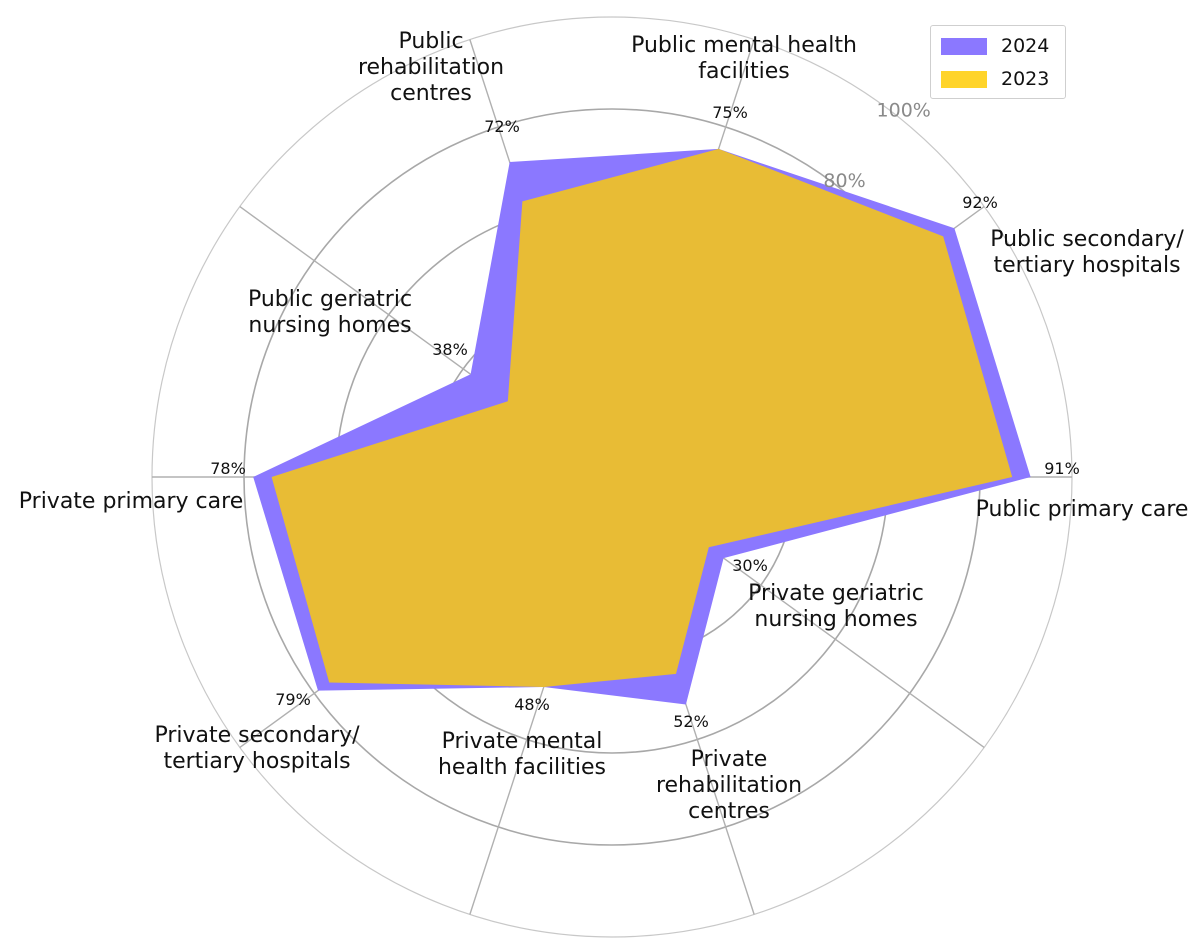 The height and width of the screenshot is (949, 1200). Describe the element at coordinates (964, 79) in the screenshot. I see `legend-swatch-2023` at that location.